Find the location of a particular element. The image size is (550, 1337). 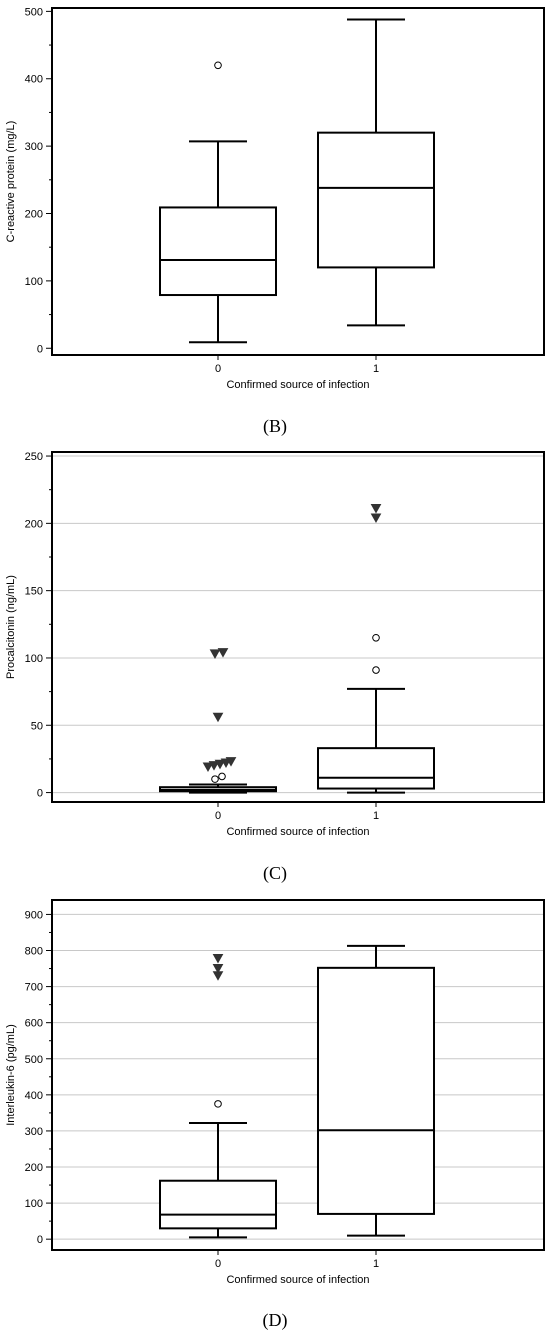

y-tick-label: 250 is located at coordinates (34, 457).